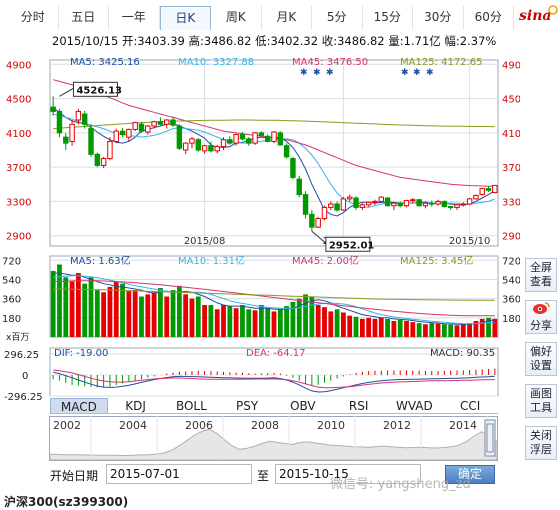  Describe the element at coordinates (274, 379) in the screenshot. I see `macd-line-dea` at that location.